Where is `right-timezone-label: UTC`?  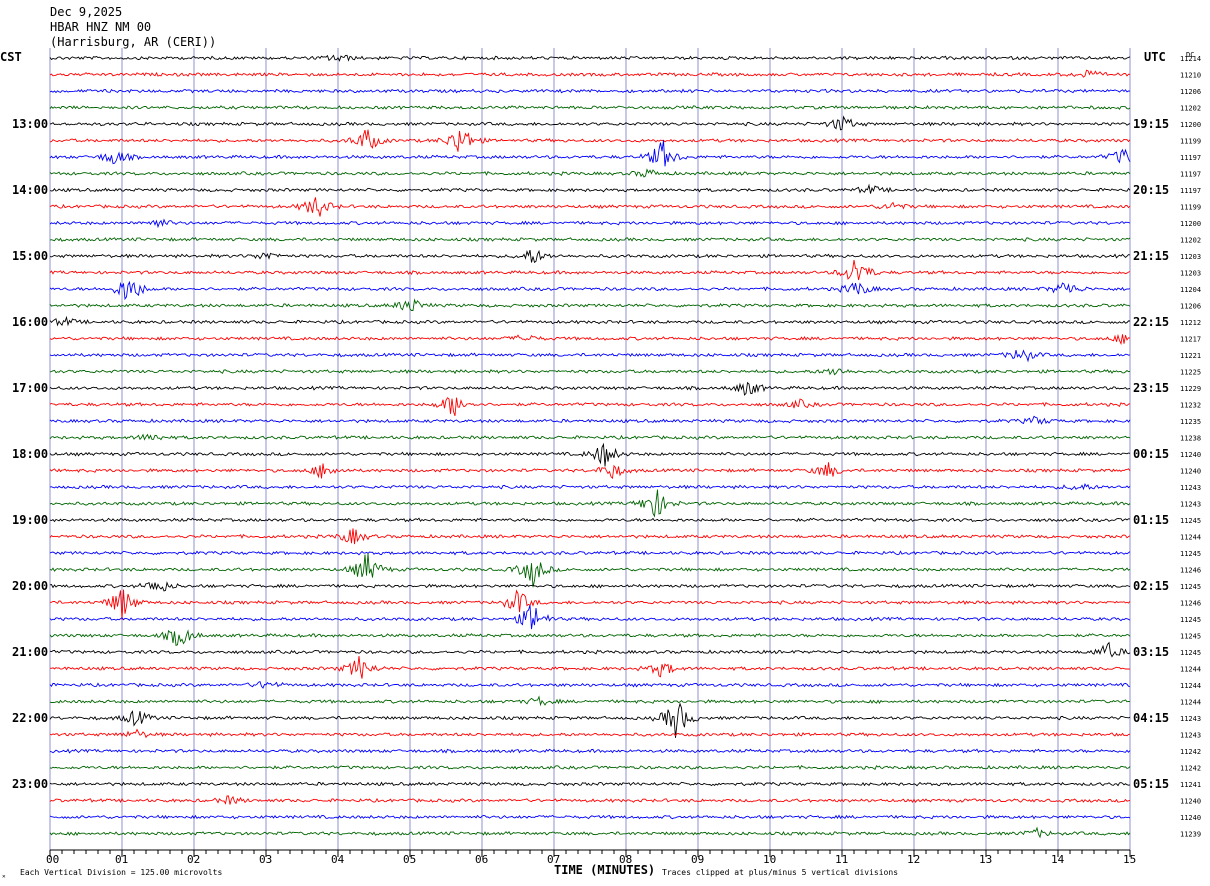
right-timezone-label: UTC is located at coordinates (1155, 57).